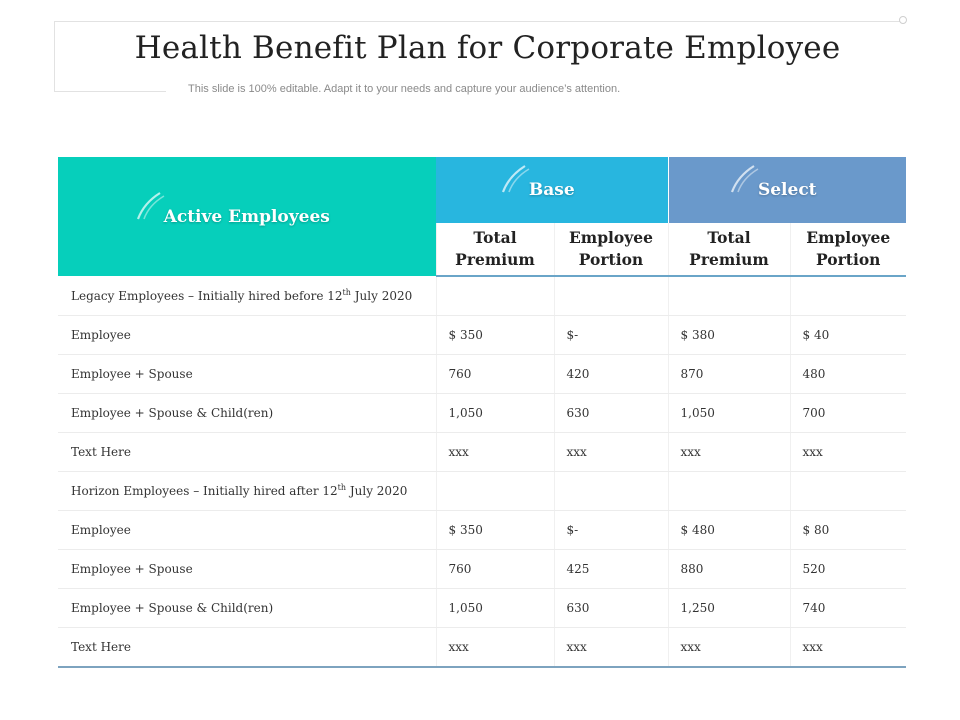 The width and height of the screenshot is (960, 720). I want to click on header-active-label: Active Employees, so click(246, 216).